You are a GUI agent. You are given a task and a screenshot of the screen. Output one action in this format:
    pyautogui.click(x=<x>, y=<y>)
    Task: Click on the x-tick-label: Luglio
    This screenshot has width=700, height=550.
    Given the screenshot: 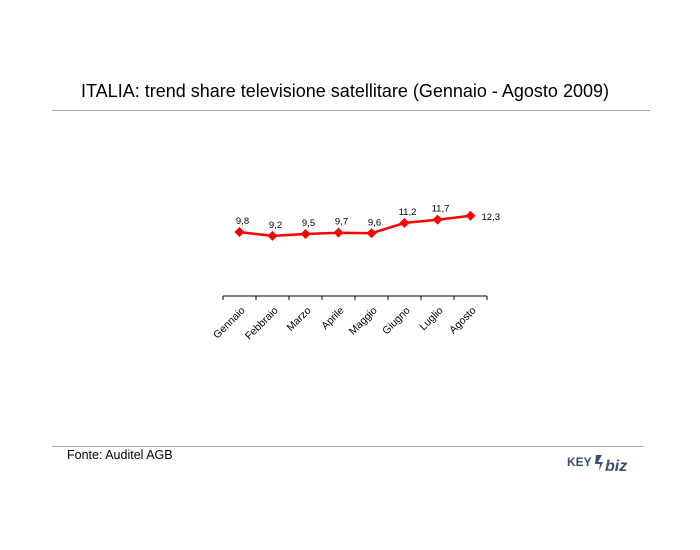 What is the action you would take?
    pyautogui.click(x=431, y=319)
    